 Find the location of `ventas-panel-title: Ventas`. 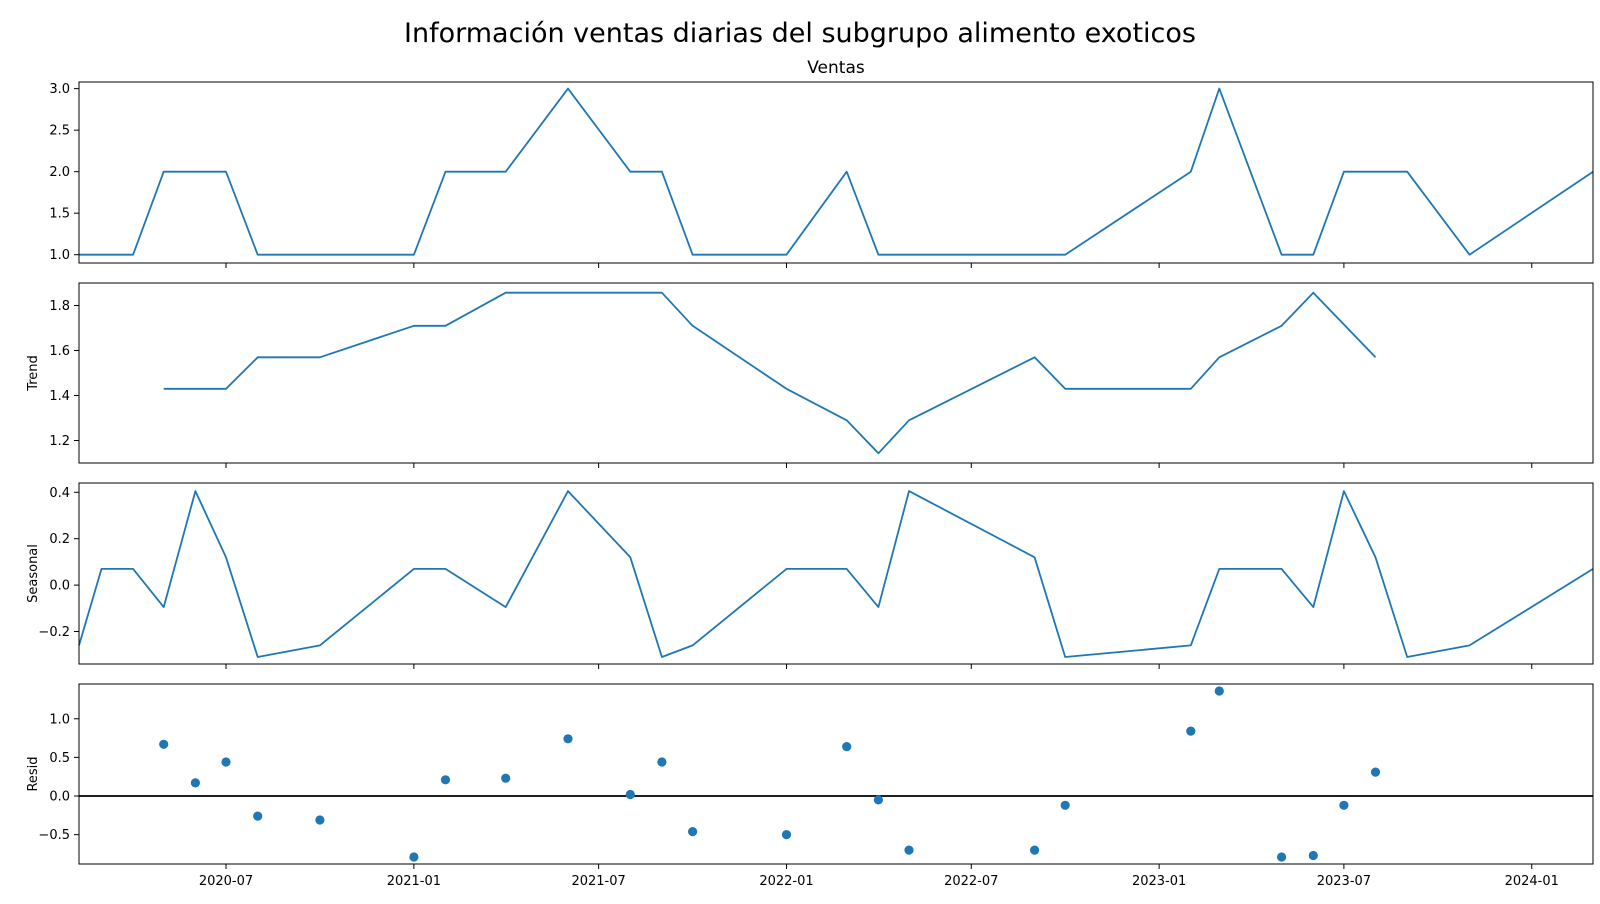

ventas-panel-title: Ventas is located at coordinates (836, 68).